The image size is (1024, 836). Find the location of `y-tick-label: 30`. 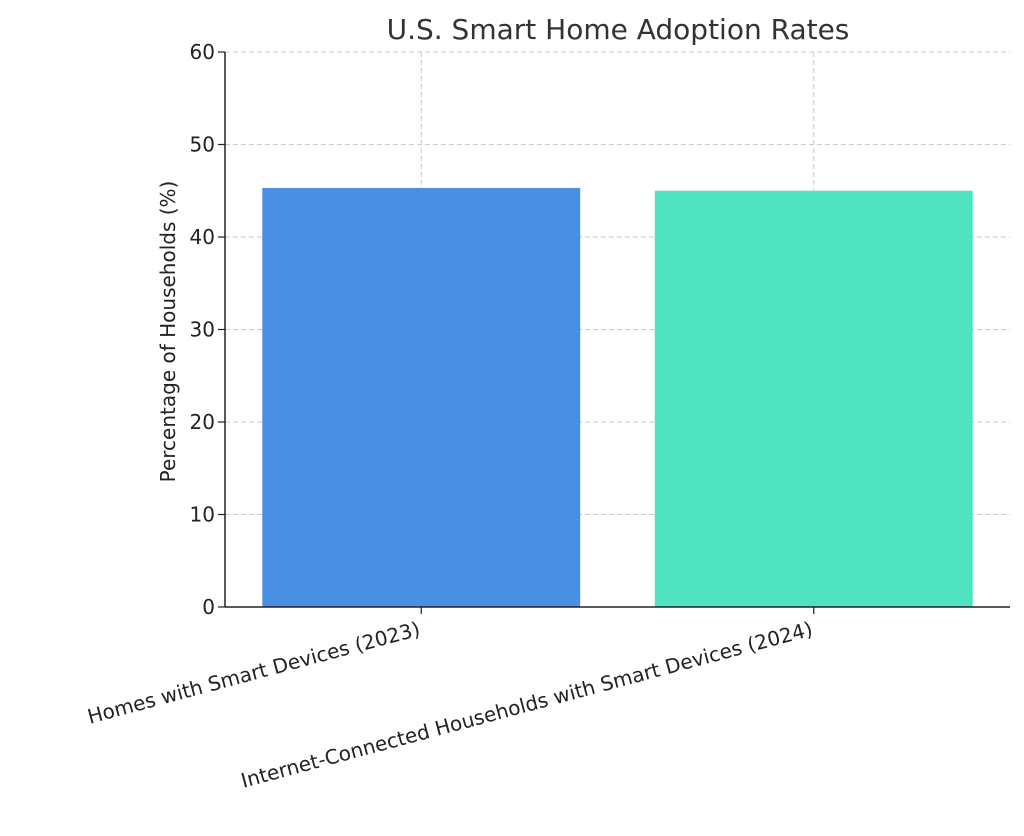

y-tick-label: 30 is located at coordinates (202, 330).